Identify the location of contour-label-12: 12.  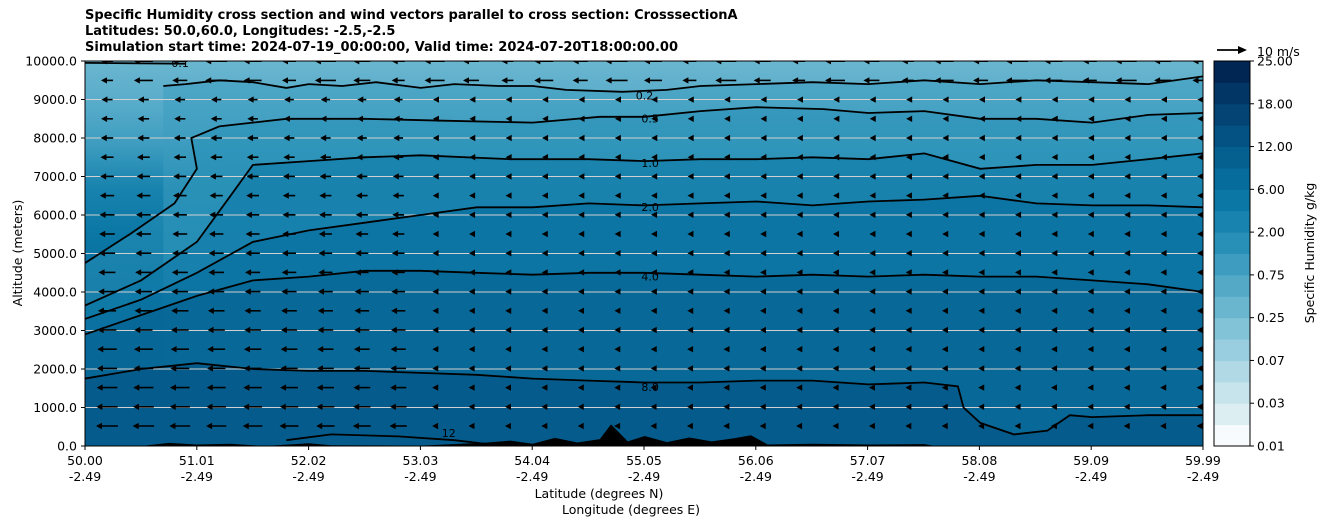
(449, 433).